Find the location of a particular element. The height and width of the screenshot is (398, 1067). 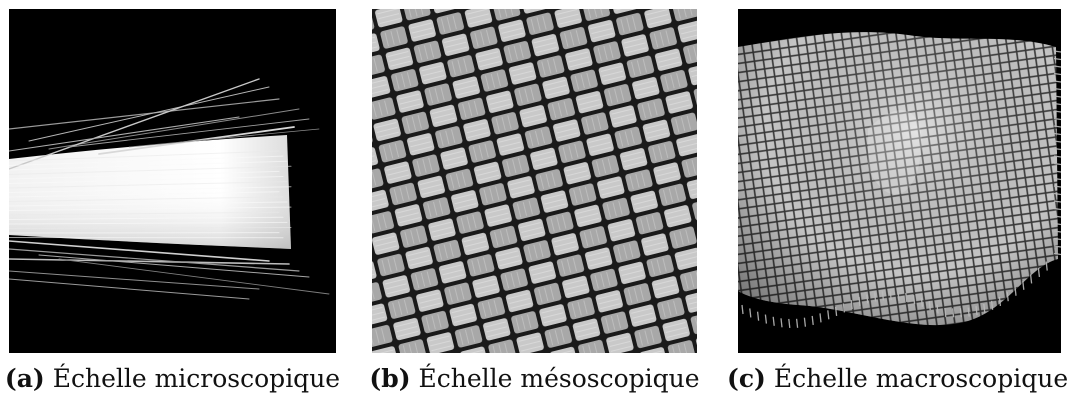

caption-mesoscopic: (b) Échelle mésoscopique is located at coordinates (534, 379).